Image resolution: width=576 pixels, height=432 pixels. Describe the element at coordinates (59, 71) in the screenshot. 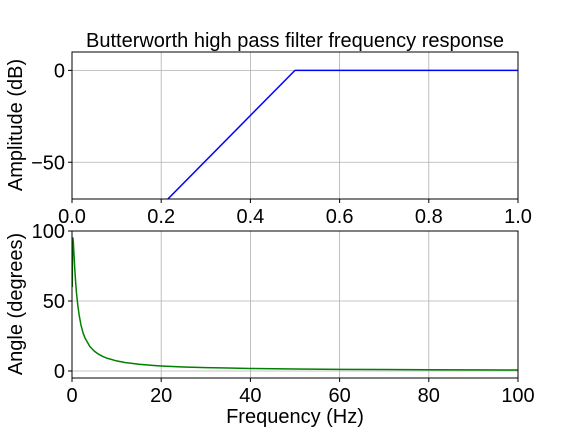

I see `amplitude-y-tick-label: 0` at that location.